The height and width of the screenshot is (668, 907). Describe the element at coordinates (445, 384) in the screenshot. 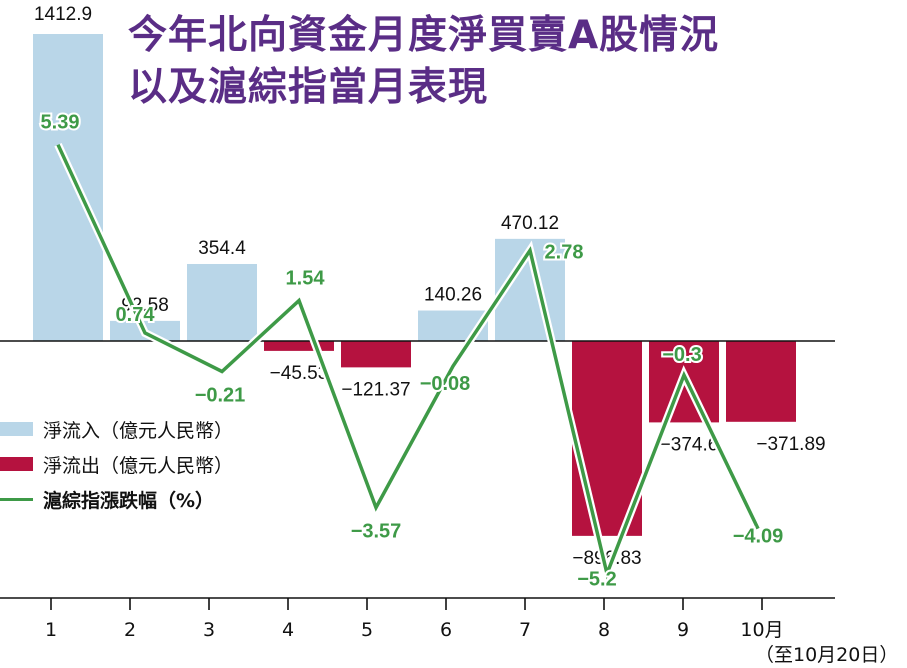

I see `index-change-label-month-6: −0.08` at that location.